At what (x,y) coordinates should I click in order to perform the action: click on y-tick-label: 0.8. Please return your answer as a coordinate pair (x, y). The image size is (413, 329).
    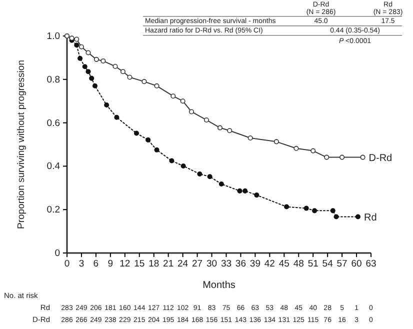
    Looking at the image, I should click on (53, 80).